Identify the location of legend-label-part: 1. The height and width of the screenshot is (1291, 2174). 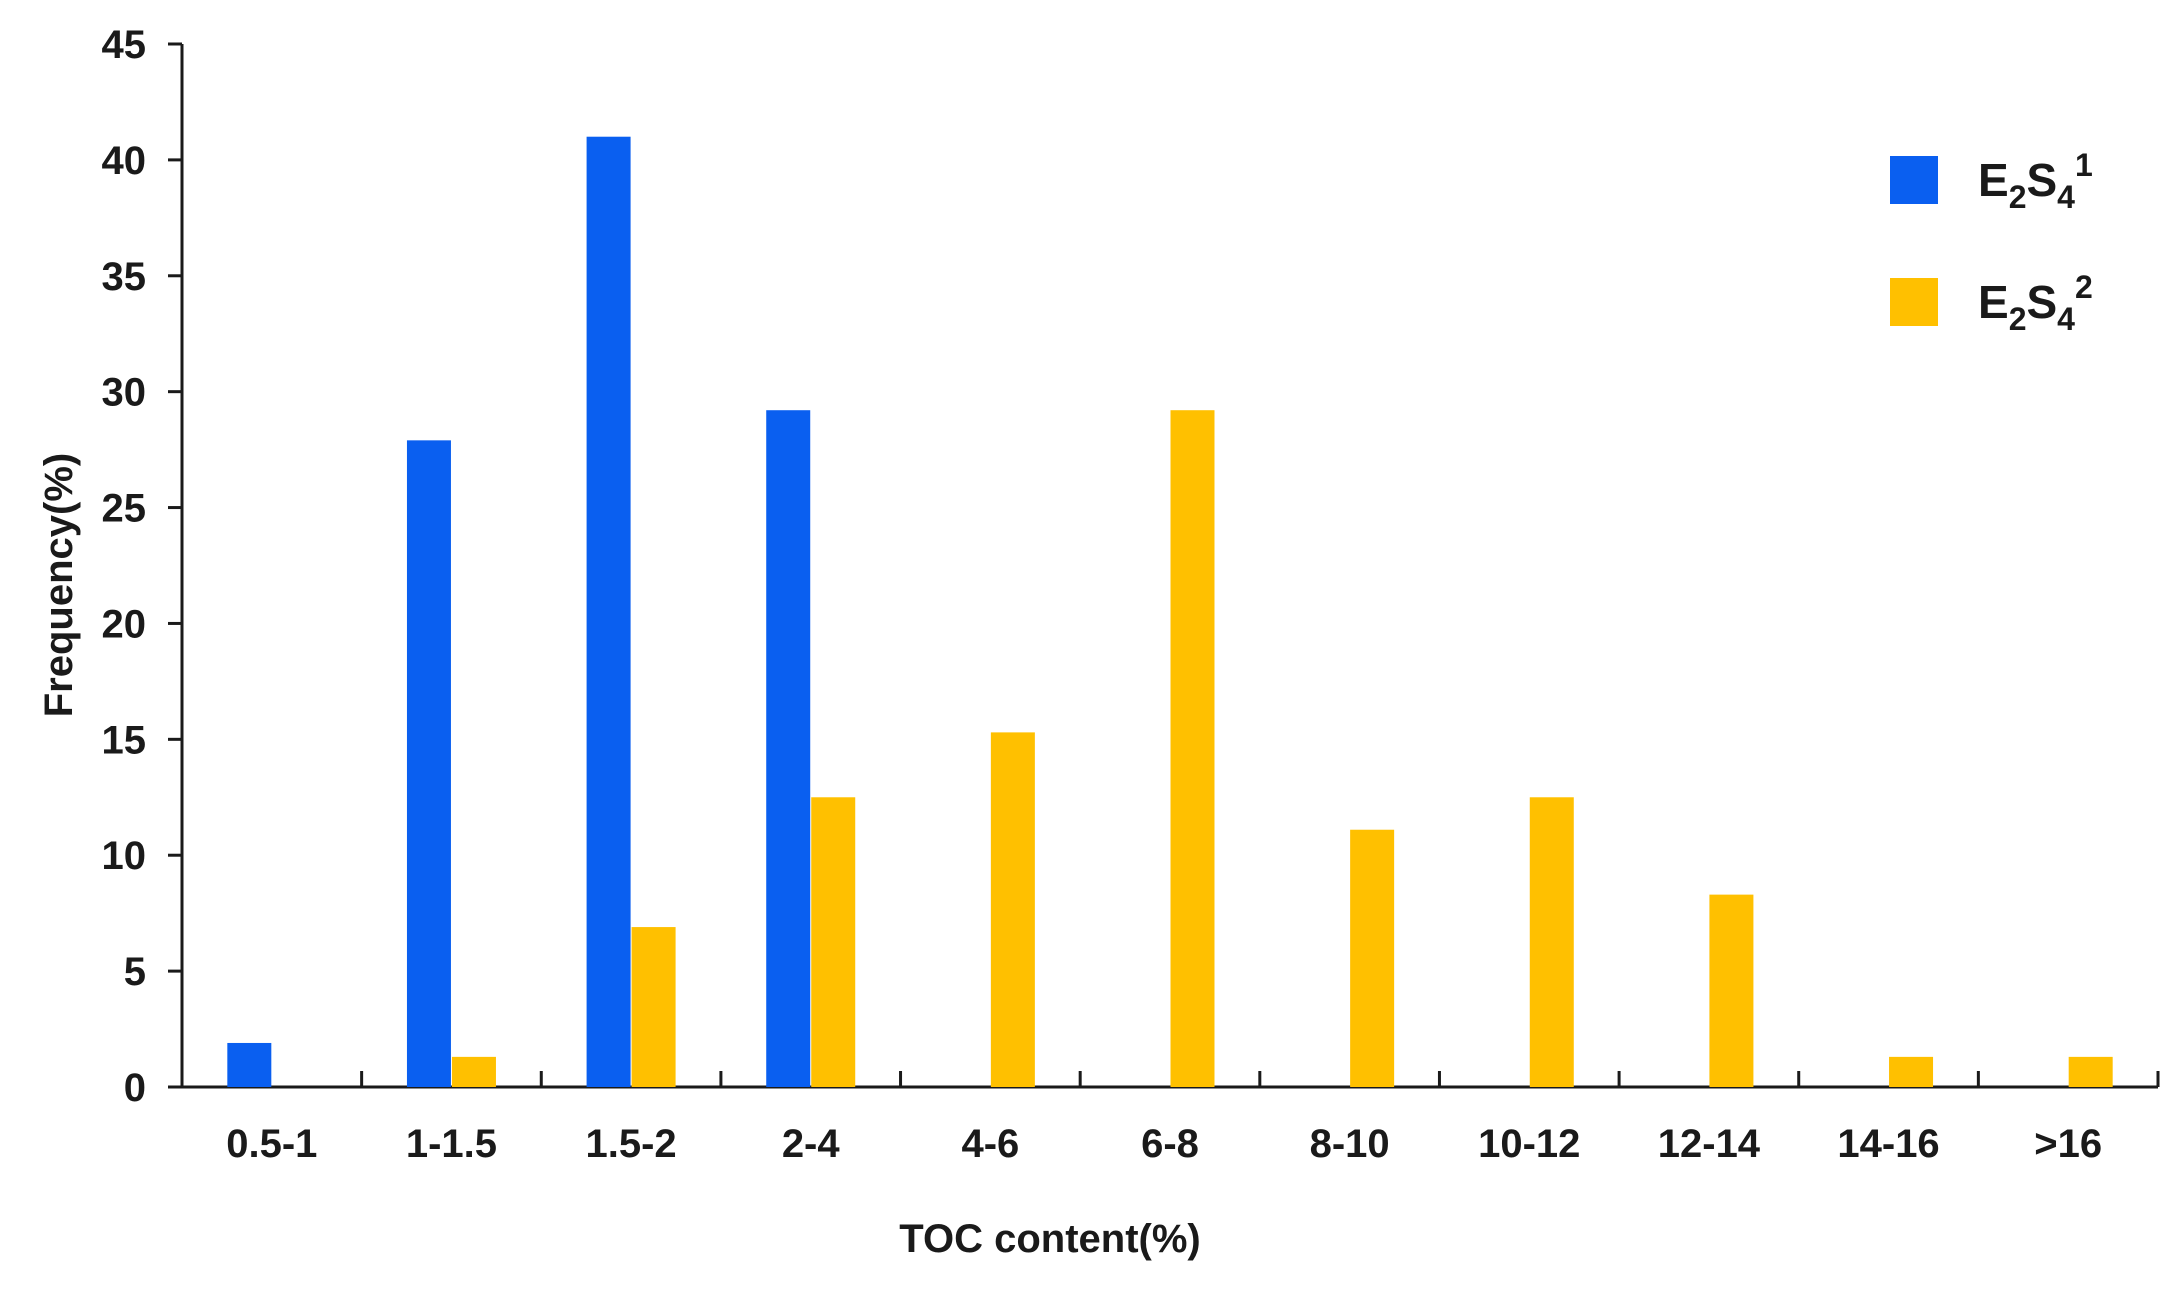
(2084, 165).